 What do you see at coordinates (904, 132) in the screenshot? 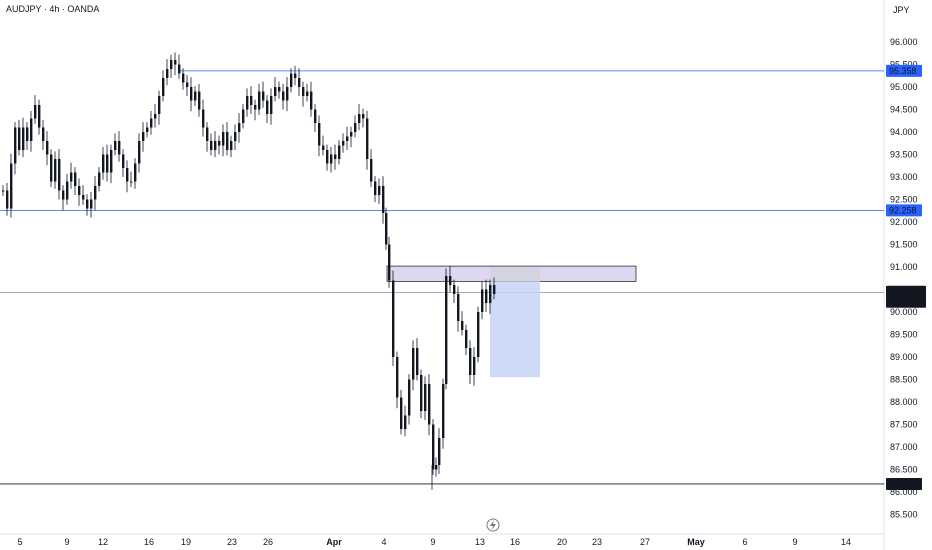
I see `y-tick-label: 94.000` at bounding box center [904, 132].